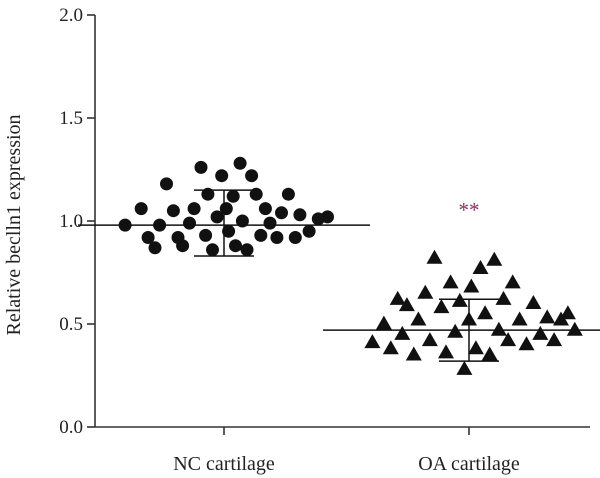  What do you see at coordinates (224, 464) in the screenshot?
I see `x-category-label-nc: NC cartilage` at bounding box center [224, 464].